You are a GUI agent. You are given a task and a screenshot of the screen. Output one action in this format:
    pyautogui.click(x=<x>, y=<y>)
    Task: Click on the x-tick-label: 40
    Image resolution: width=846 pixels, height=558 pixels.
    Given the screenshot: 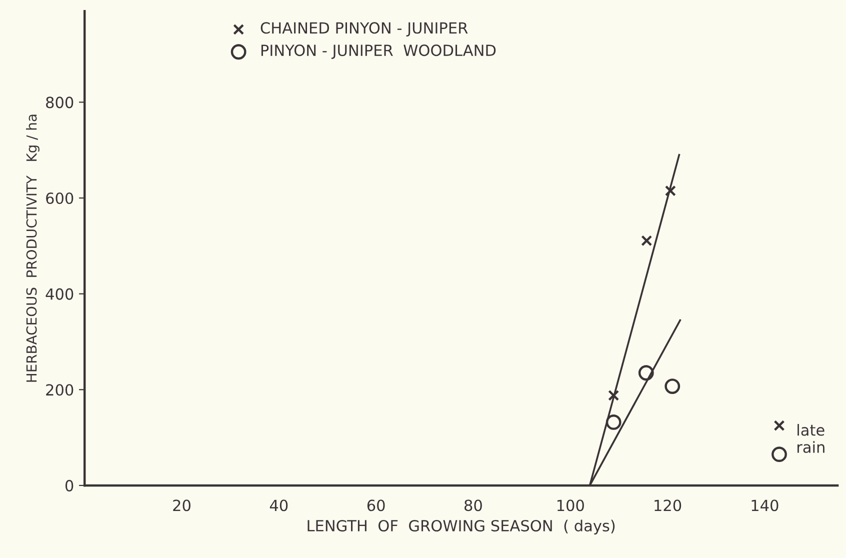 What is the action you would take?
    pyautogui.click(x=279, y=506)
    